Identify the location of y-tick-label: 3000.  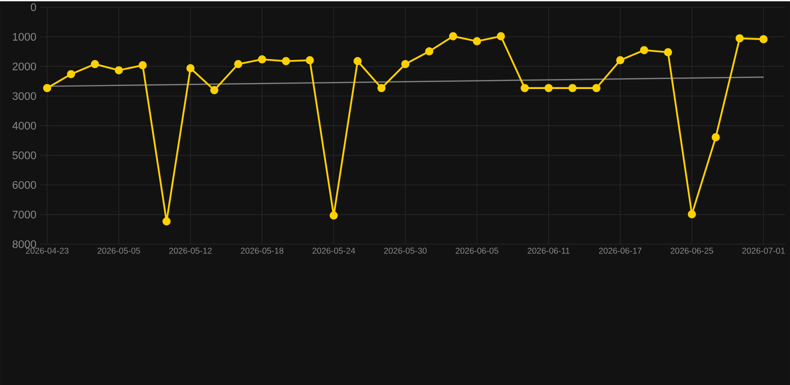
(24, 96).